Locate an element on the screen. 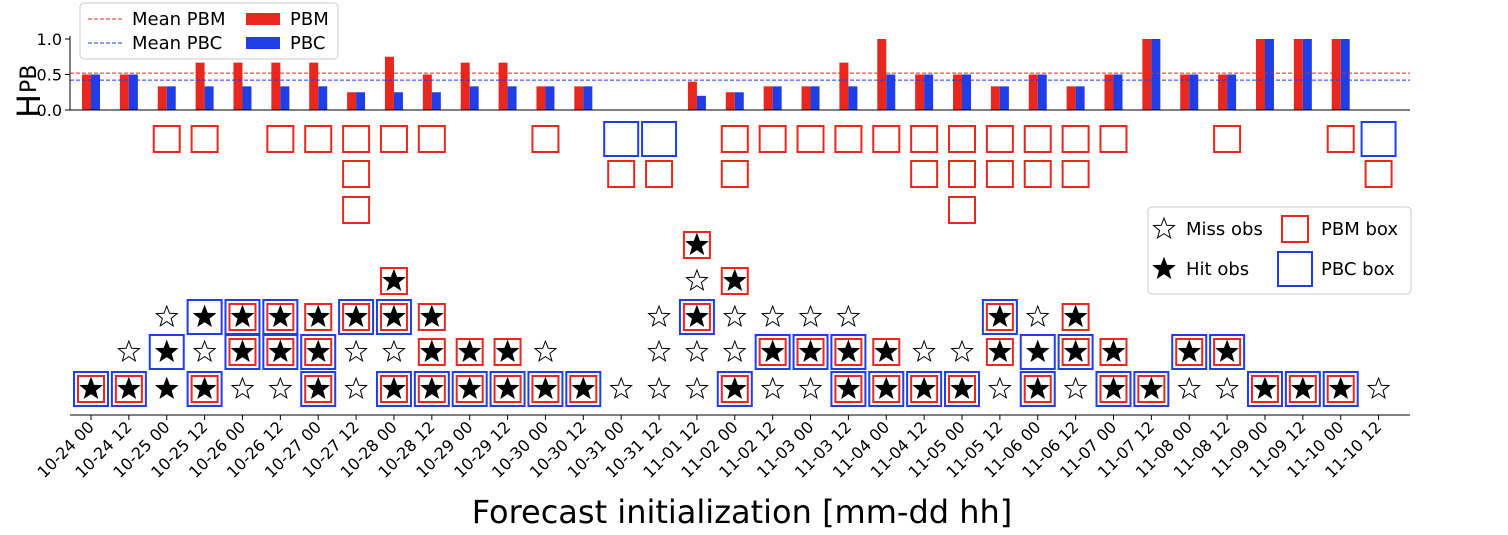  legend-label: PBC is located at coordinates (307, 43).